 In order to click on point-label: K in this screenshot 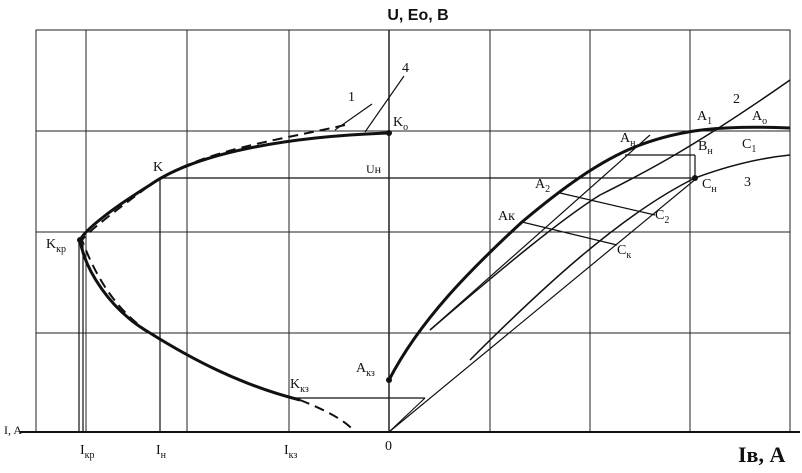, I will do `click(158, 167)`.